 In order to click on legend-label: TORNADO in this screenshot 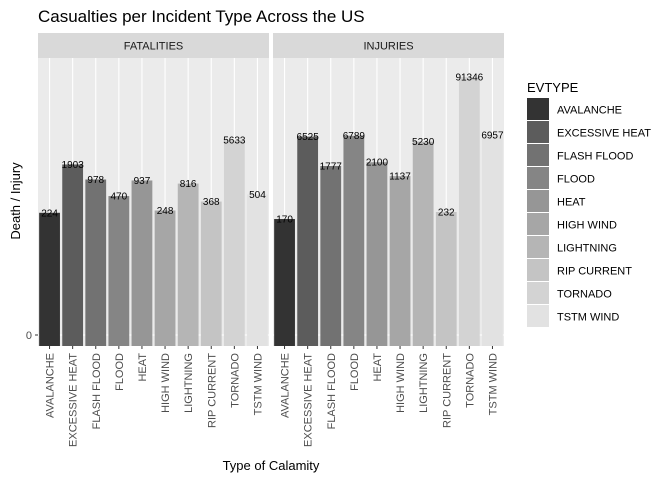, I will do `click(584, 295)`.